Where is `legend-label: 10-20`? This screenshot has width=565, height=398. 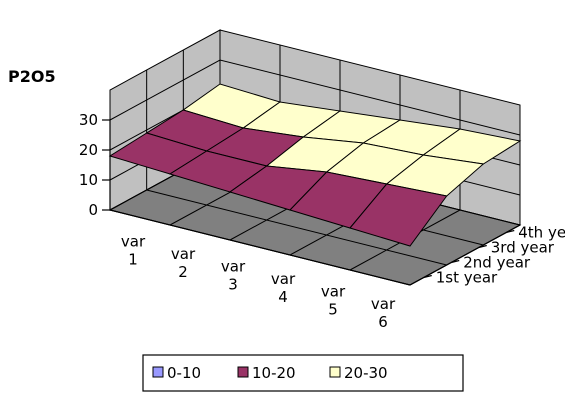
legend-label: 10-20 is located at coordinates (274, 373).